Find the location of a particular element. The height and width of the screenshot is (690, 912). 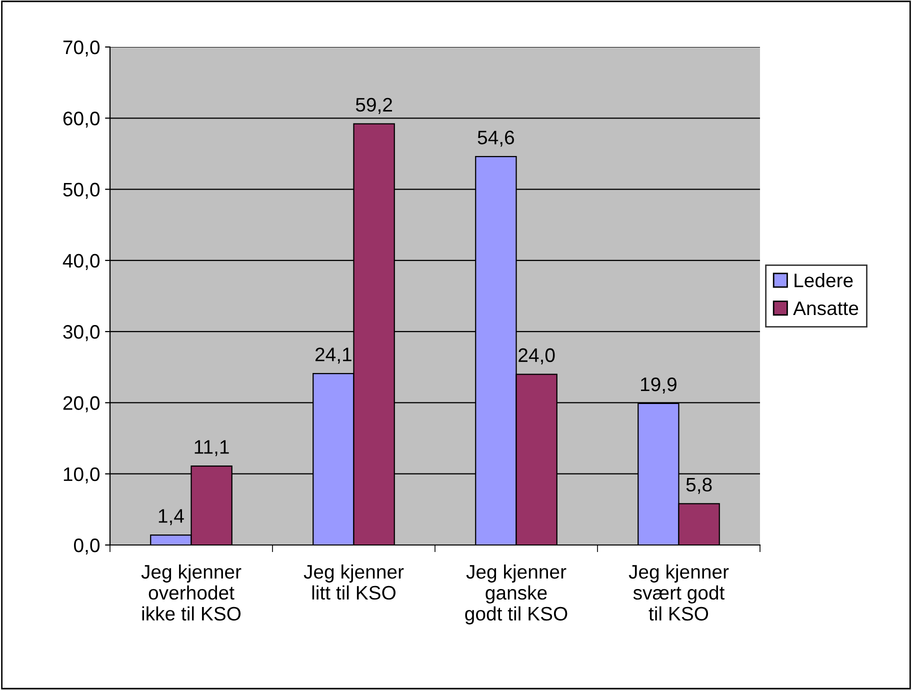

y-tick-label: 30,0 is located at coordinates (81, 333).